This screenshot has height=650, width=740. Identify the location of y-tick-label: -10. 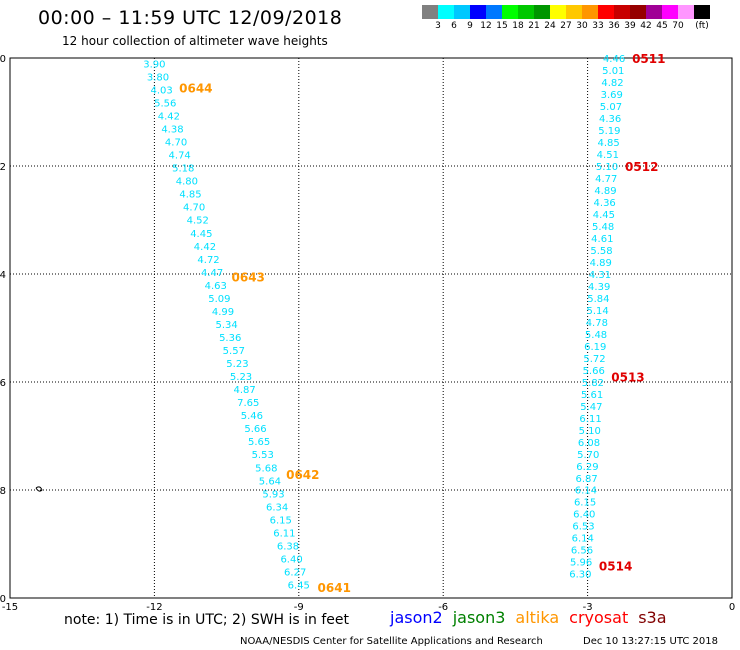
(3, 599).